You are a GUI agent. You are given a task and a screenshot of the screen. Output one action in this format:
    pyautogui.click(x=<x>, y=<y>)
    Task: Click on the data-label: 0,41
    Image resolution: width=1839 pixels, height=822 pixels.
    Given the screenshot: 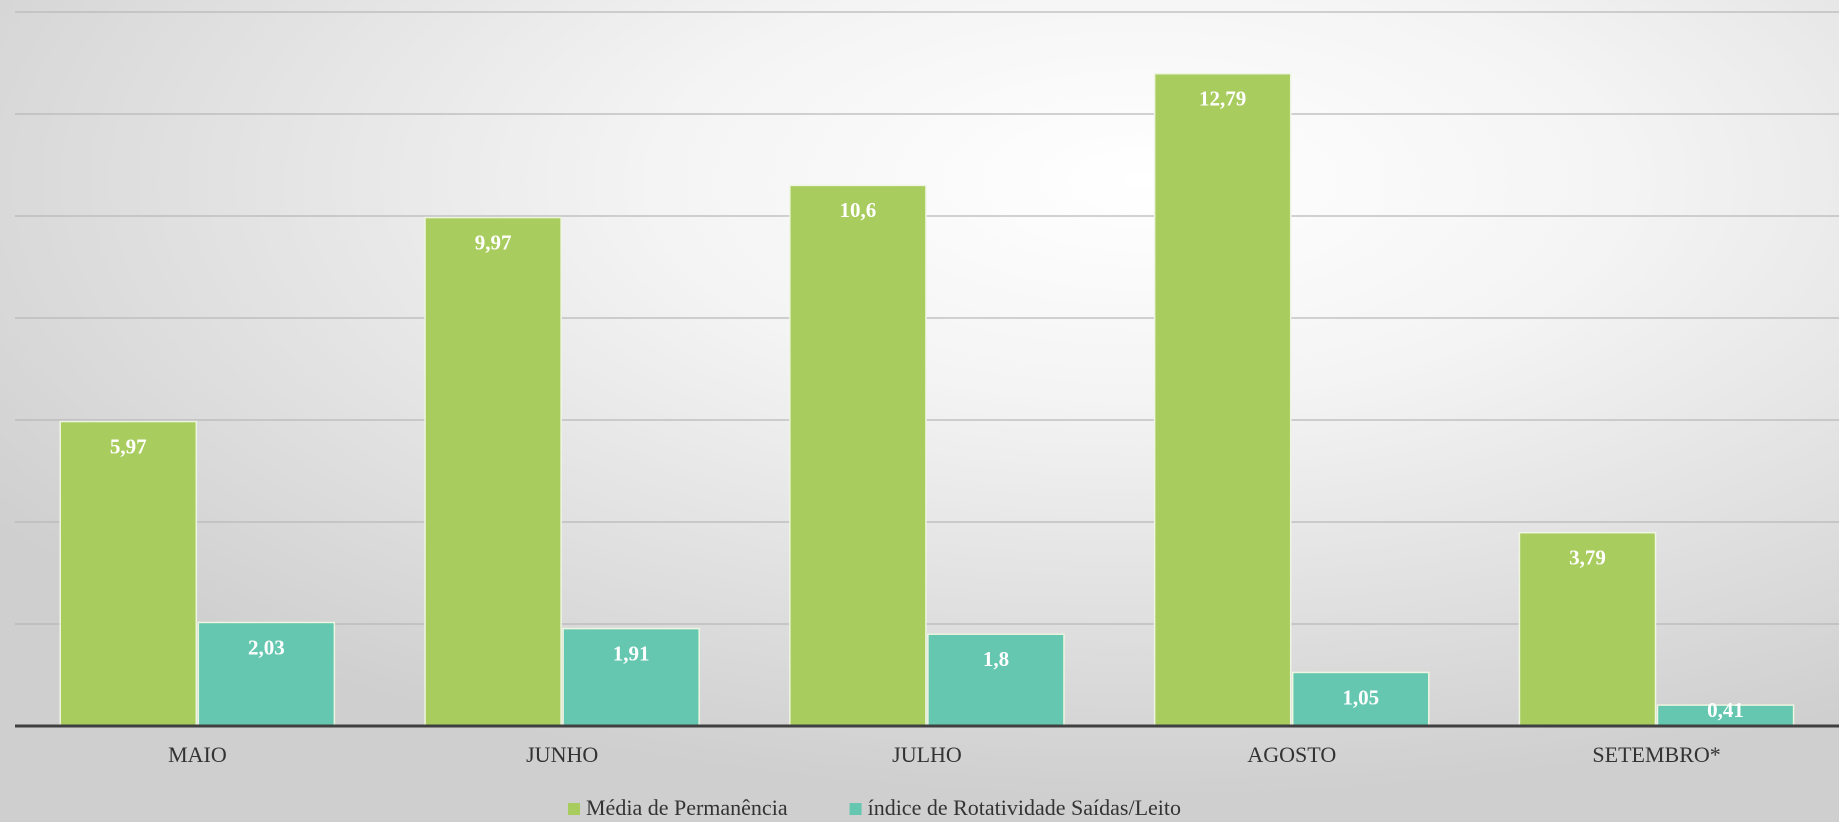 What is the action you would take?
    pyautogui.click(x=1725, y=710)
    